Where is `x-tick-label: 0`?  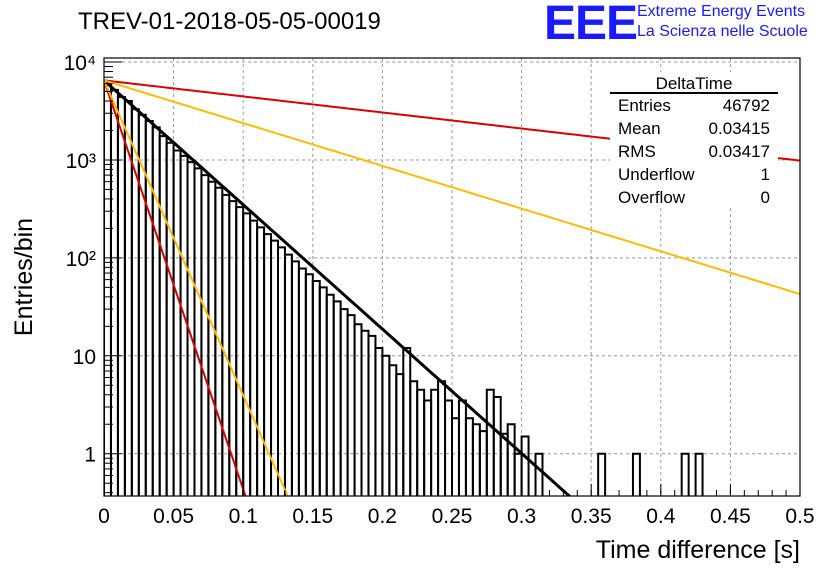 x-tick-label: 0 is located at coordinates (104, 516).